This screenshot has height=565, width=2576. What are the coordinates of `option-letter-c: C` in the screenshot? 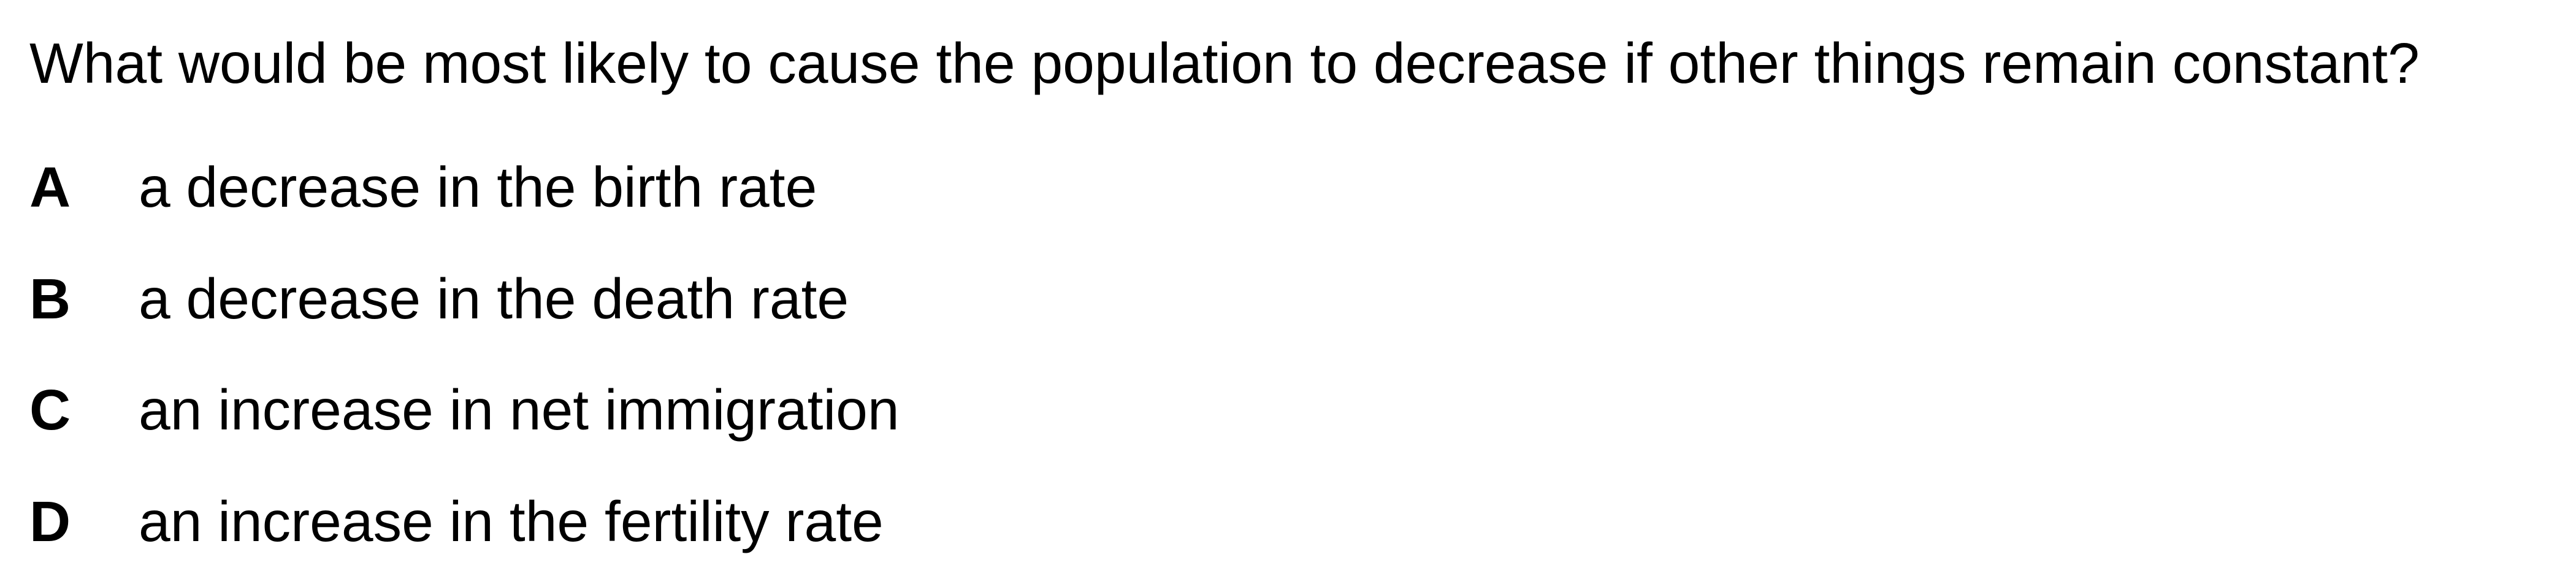 It's located at (50, 410).